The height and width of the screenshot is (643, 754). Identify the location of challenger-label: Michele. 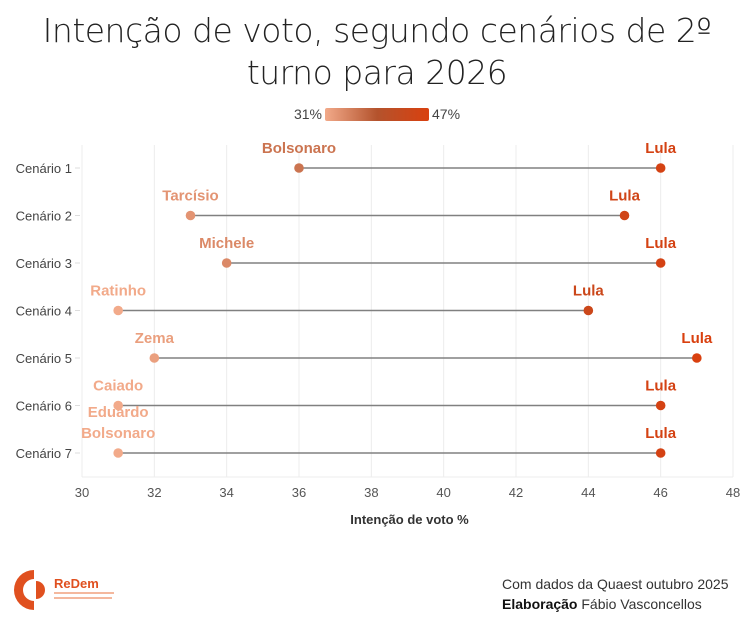
(226, 243).